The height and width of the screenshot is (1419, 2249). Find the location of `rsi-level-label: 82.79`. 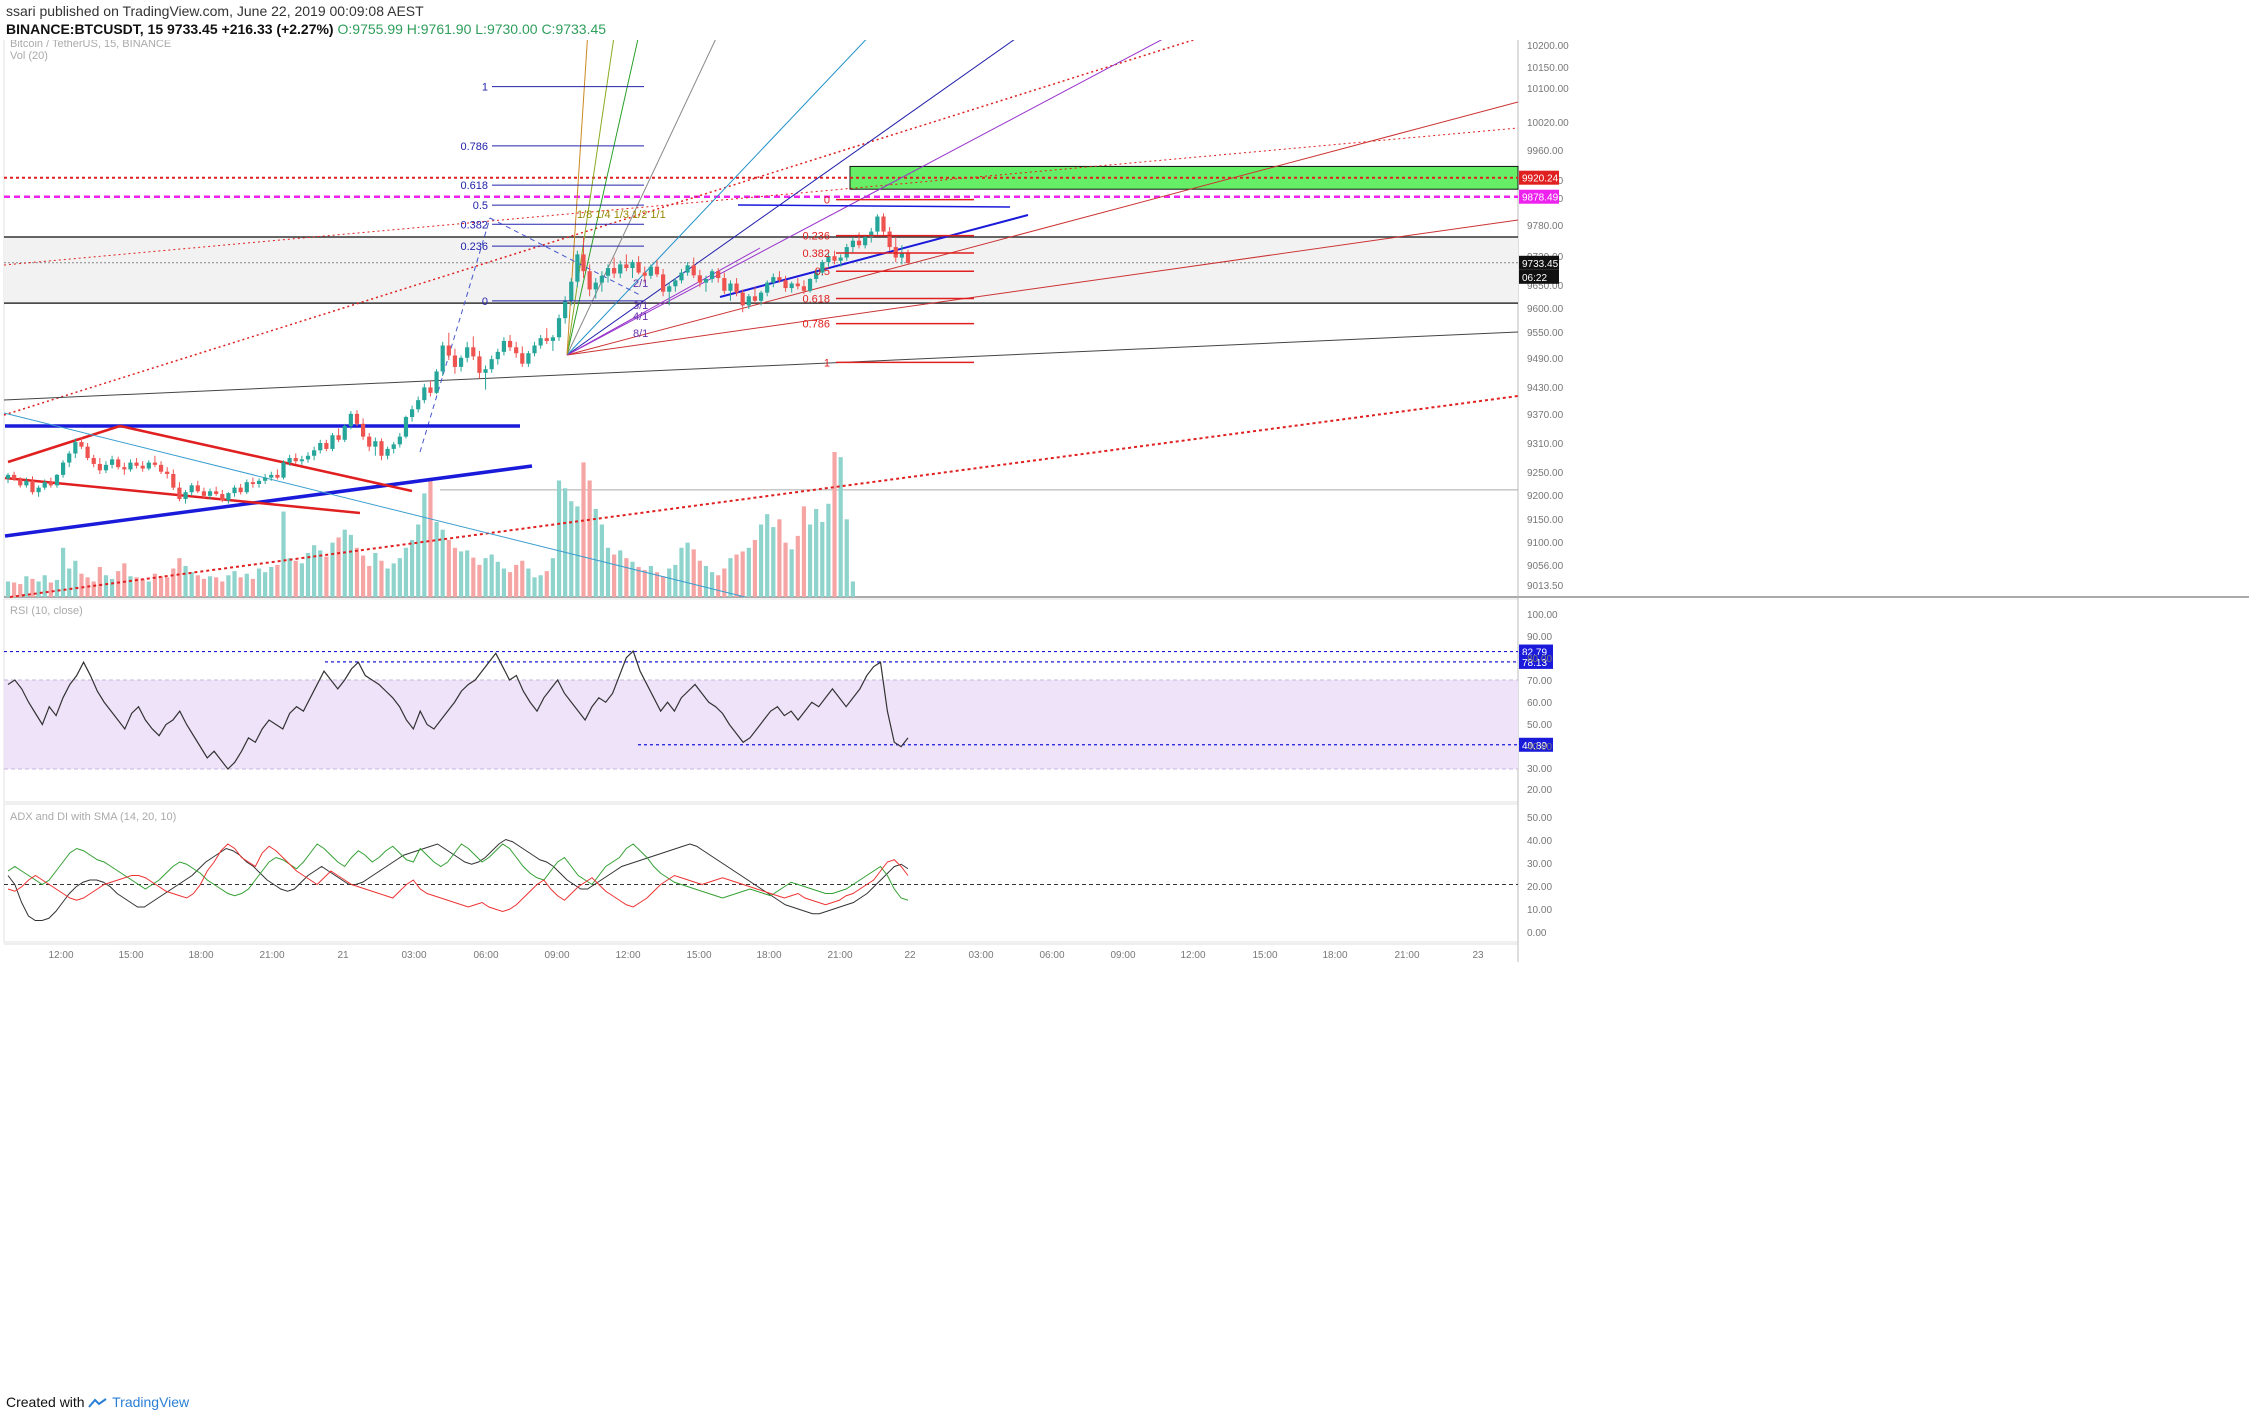

rsi-level-label: 82.79 is located at coordinates (1534, 653).